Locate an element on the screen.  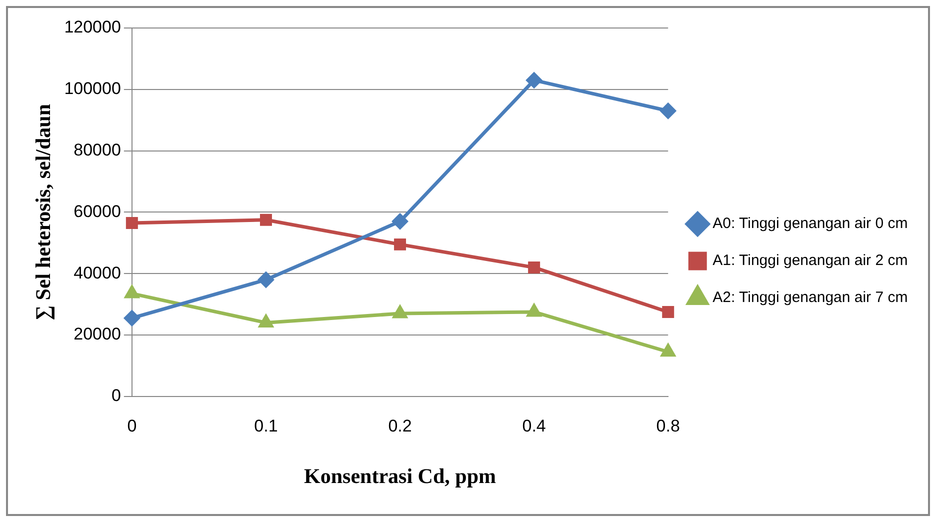
y-tick-label: 40000 is located at coordinates (97, 272).